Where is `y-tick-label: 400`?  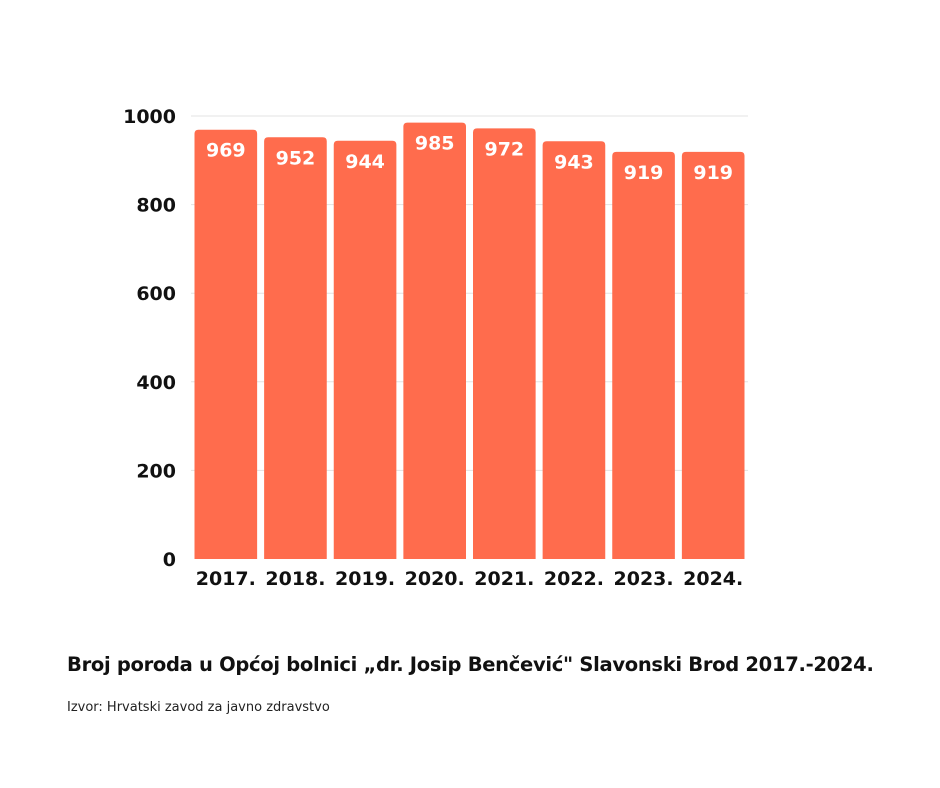
y-tick-label: 400 is located at coordinates (156, 383).